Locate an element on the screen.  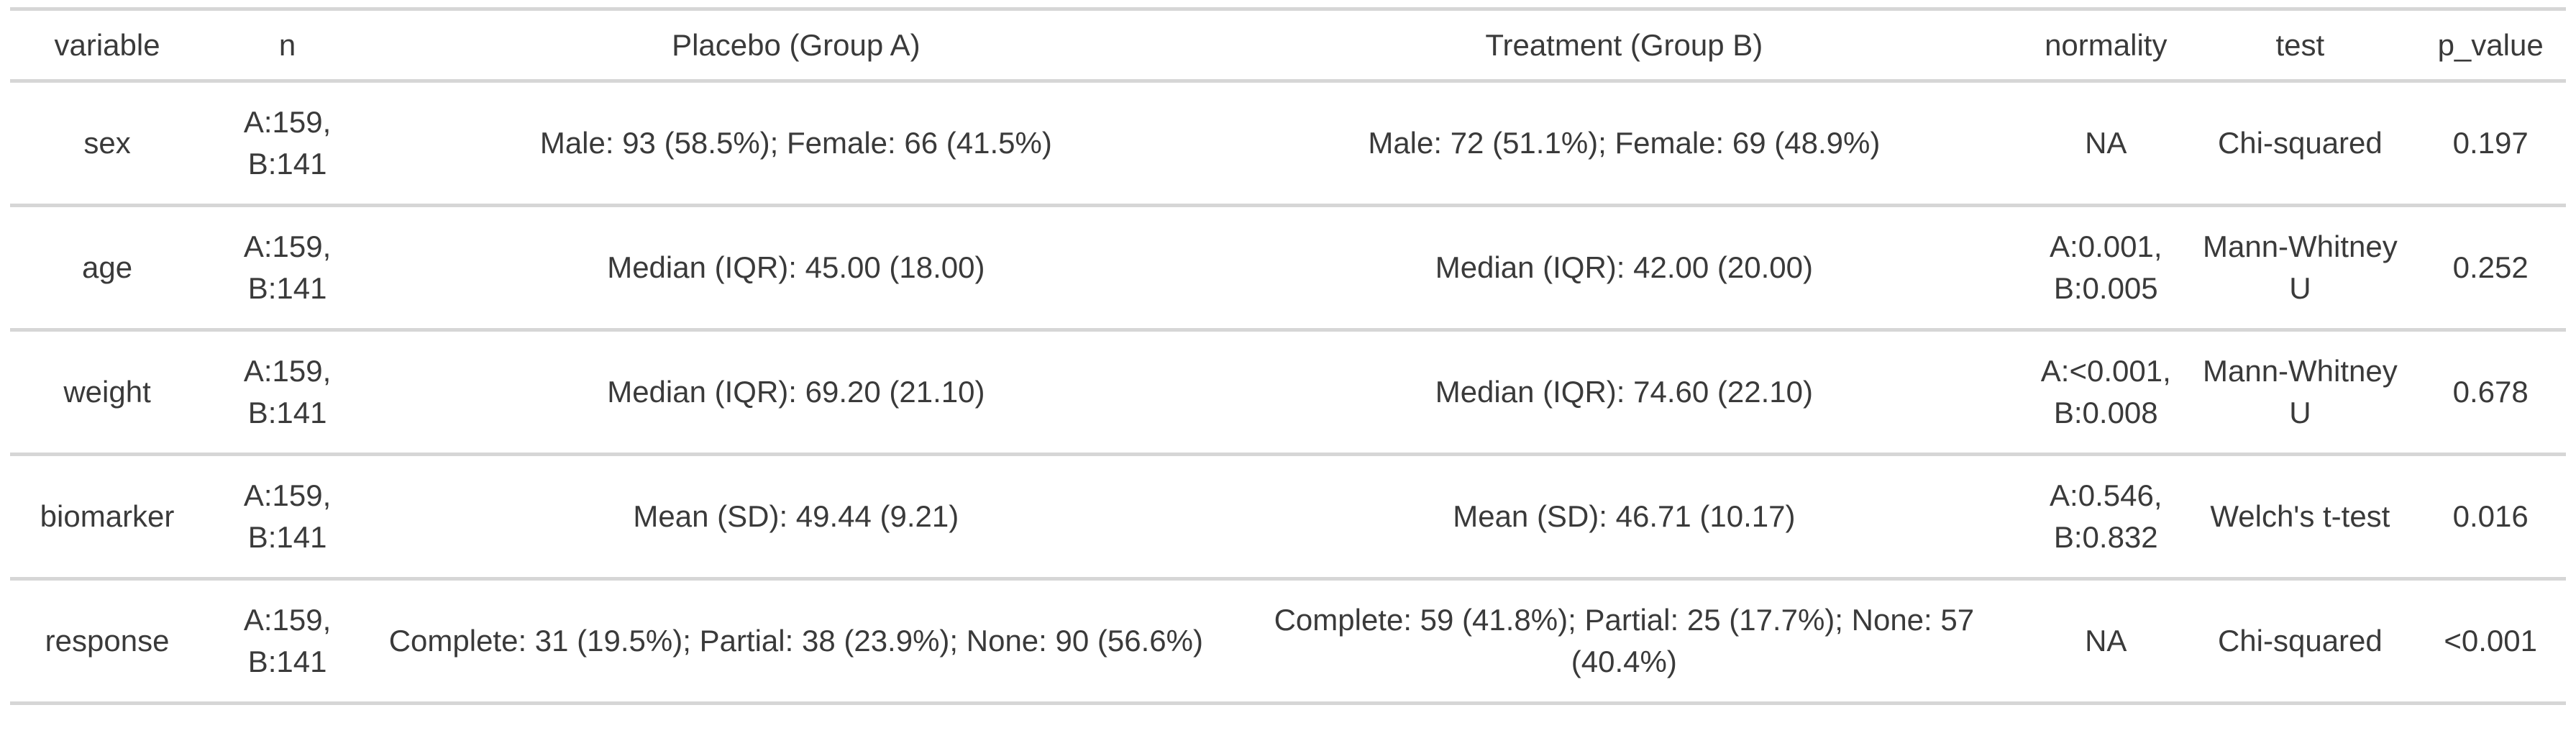
cell-group-b: Median (IQR): 42.00 (20.00) is located at coordinates (1624, 267).